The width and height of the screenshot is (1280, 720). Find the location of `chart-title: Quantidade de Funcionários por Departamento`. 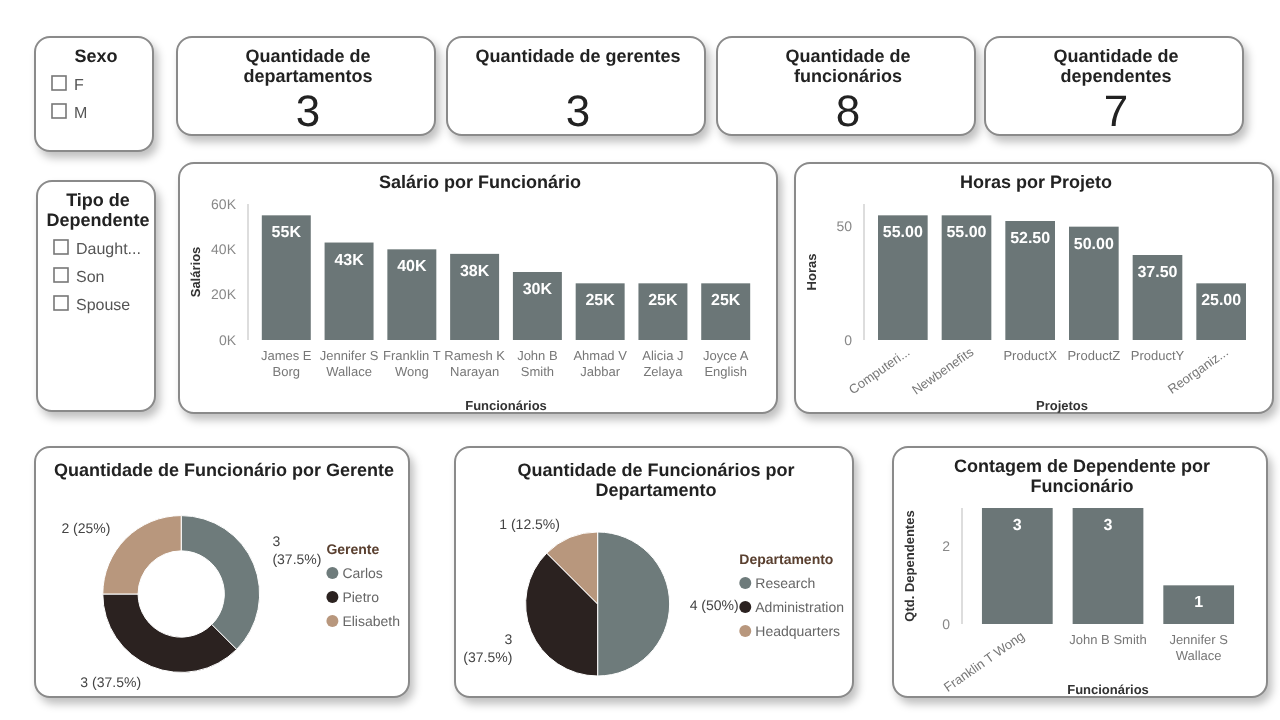

chart-title: Quantidade de Funcionários por Departamento is located at coordinates (656, 480).